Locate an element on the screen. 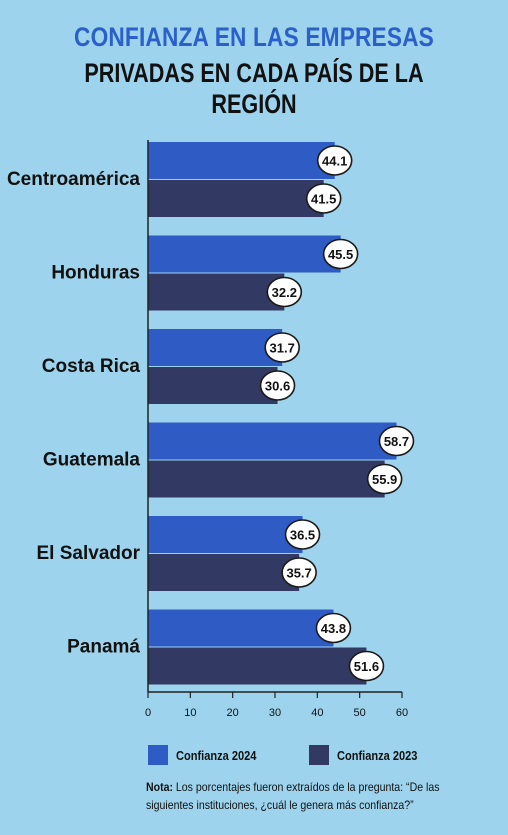 This screenshot has height=835, width=508. data-label-panama-2024: 43.8 is located at coordinates (333, 628).